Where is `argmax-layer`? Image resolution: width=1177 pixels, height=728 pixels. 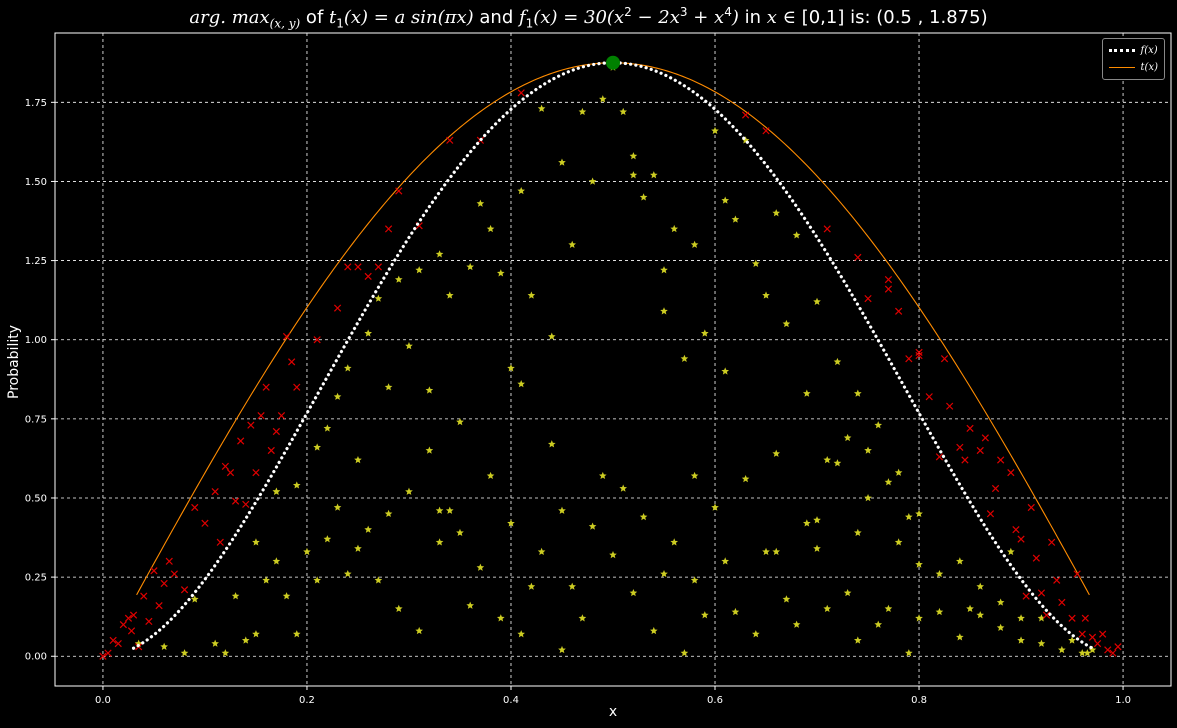 argmax-layer is located at coordinates (613, 62).